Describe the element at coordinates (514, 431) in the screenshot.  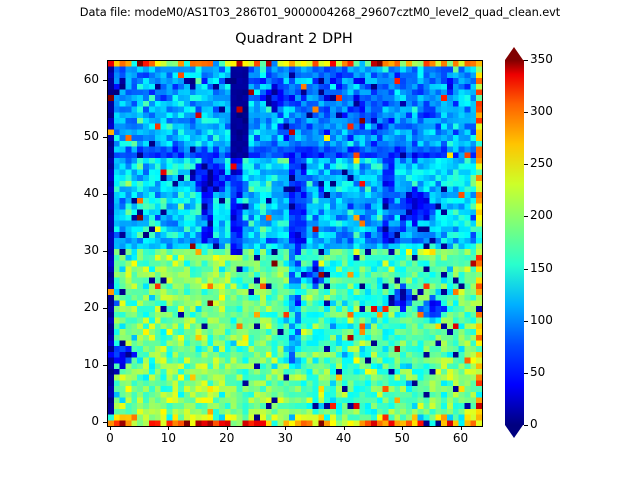
I see `colorbar-under-arrow-icon` at that location.